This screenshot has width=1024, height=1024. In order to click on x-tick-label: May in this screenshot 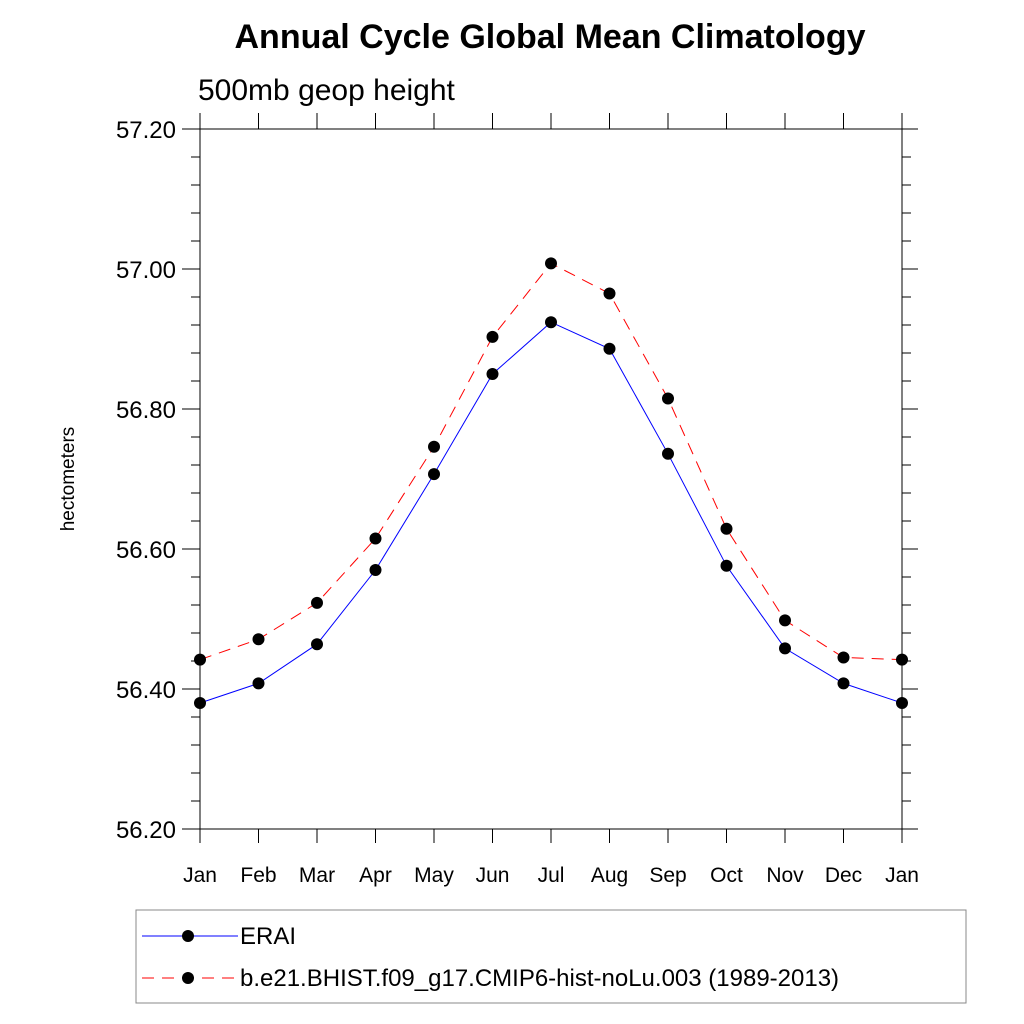, I will do `click(434, 875)`.